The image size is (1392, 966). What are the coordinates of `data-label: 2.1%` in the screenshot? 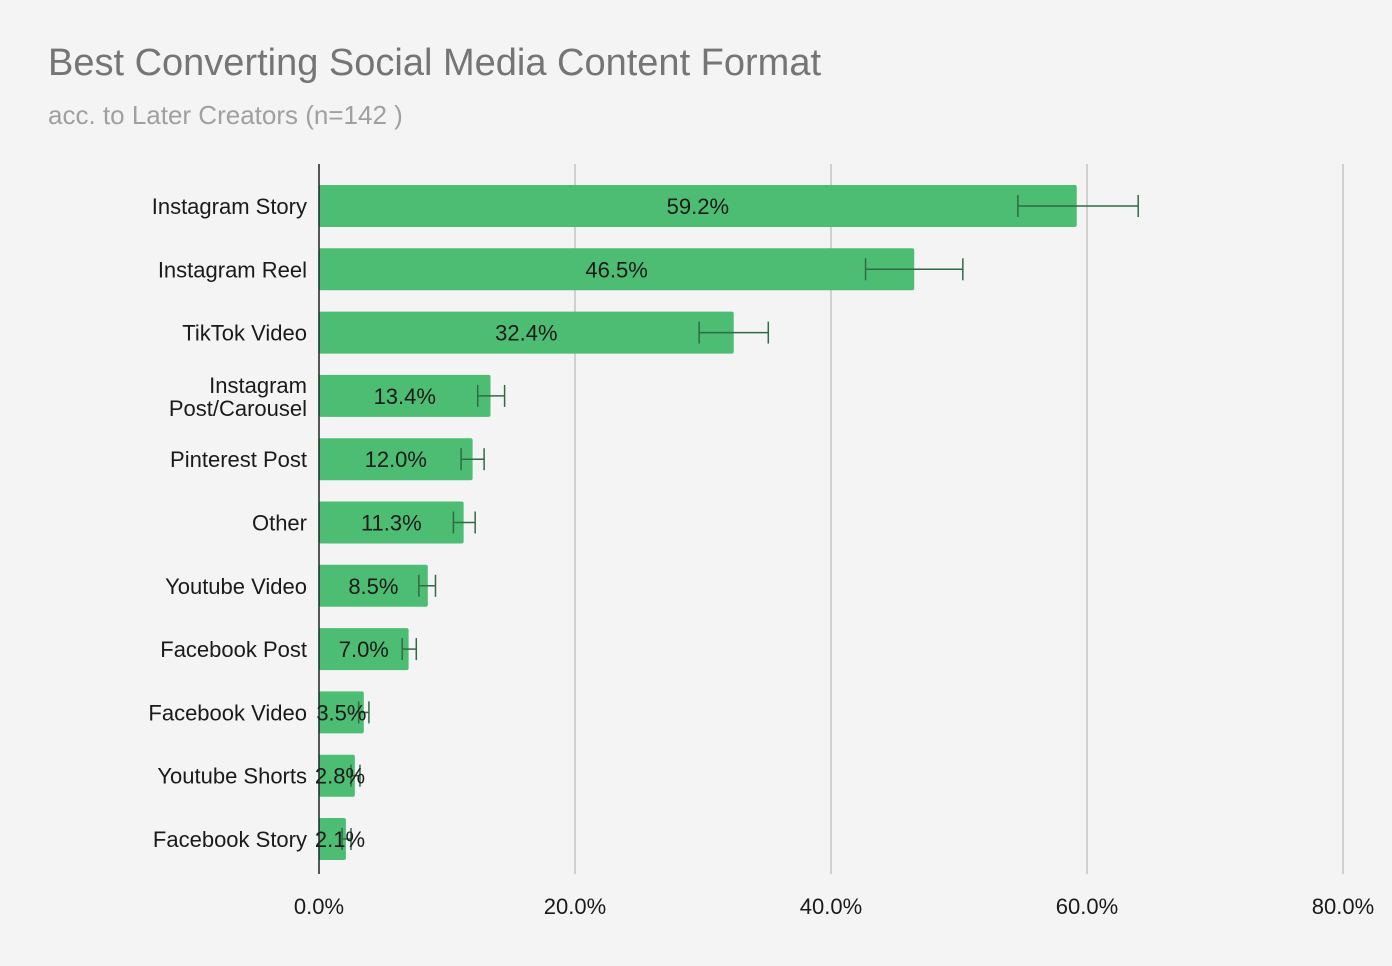 It's located at (340, 839).